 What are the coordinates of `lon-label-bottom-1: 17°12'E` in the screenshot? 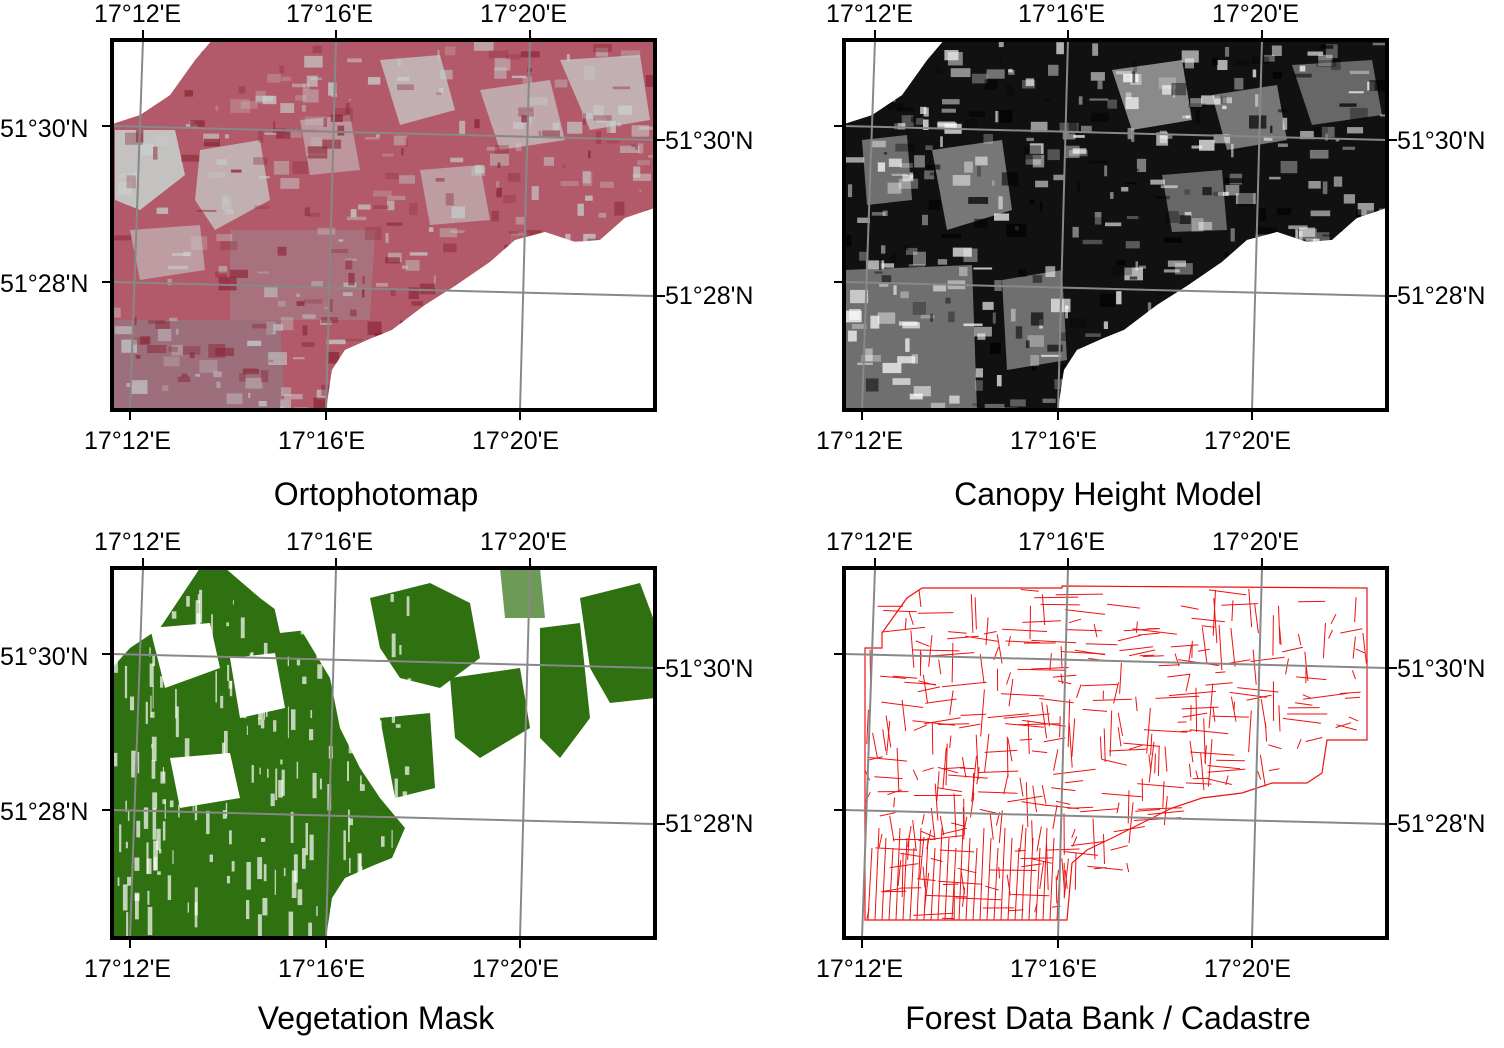 It's located at (127, 969).